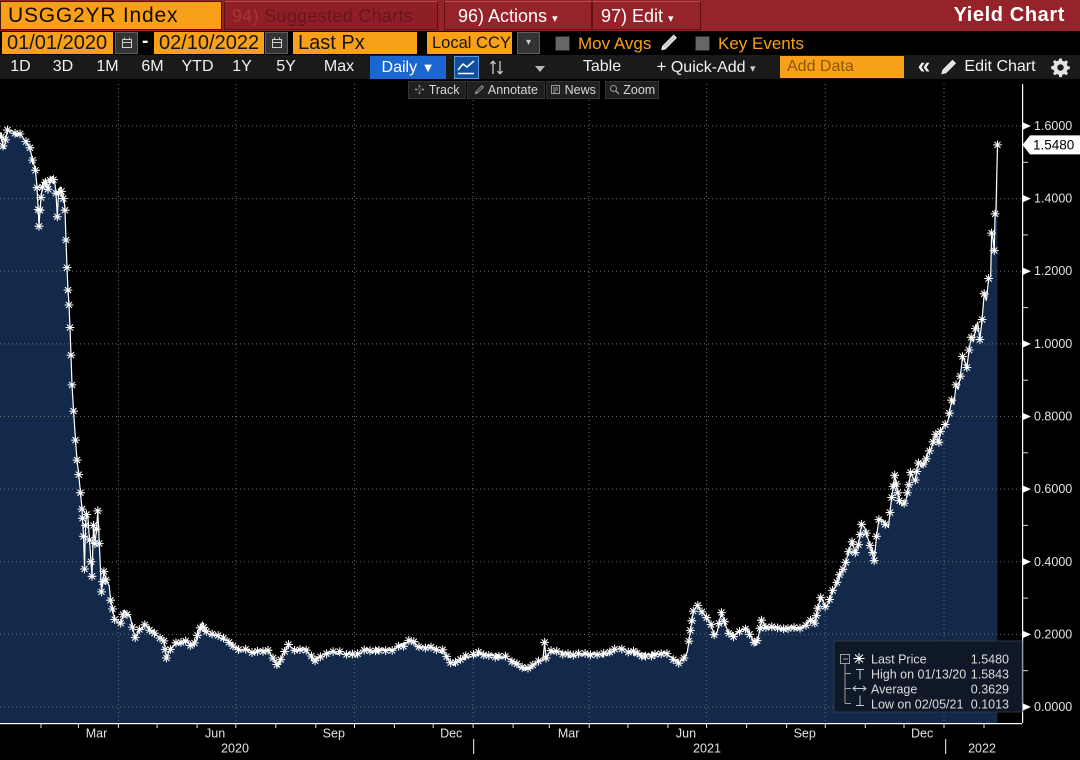  I want to click on svg-text: 1.4000, so click(1053, 199).